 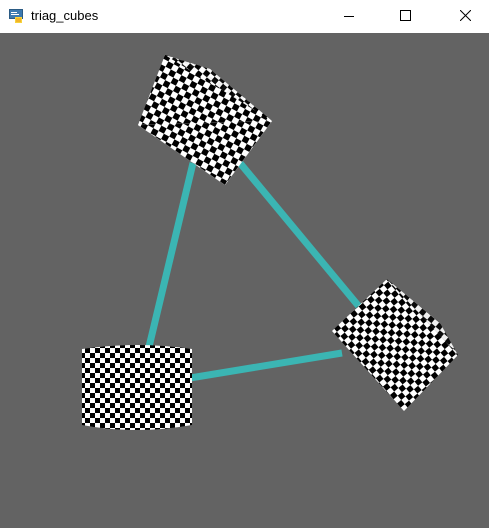 I want to click on python-icon, so click(x=16, y=16).